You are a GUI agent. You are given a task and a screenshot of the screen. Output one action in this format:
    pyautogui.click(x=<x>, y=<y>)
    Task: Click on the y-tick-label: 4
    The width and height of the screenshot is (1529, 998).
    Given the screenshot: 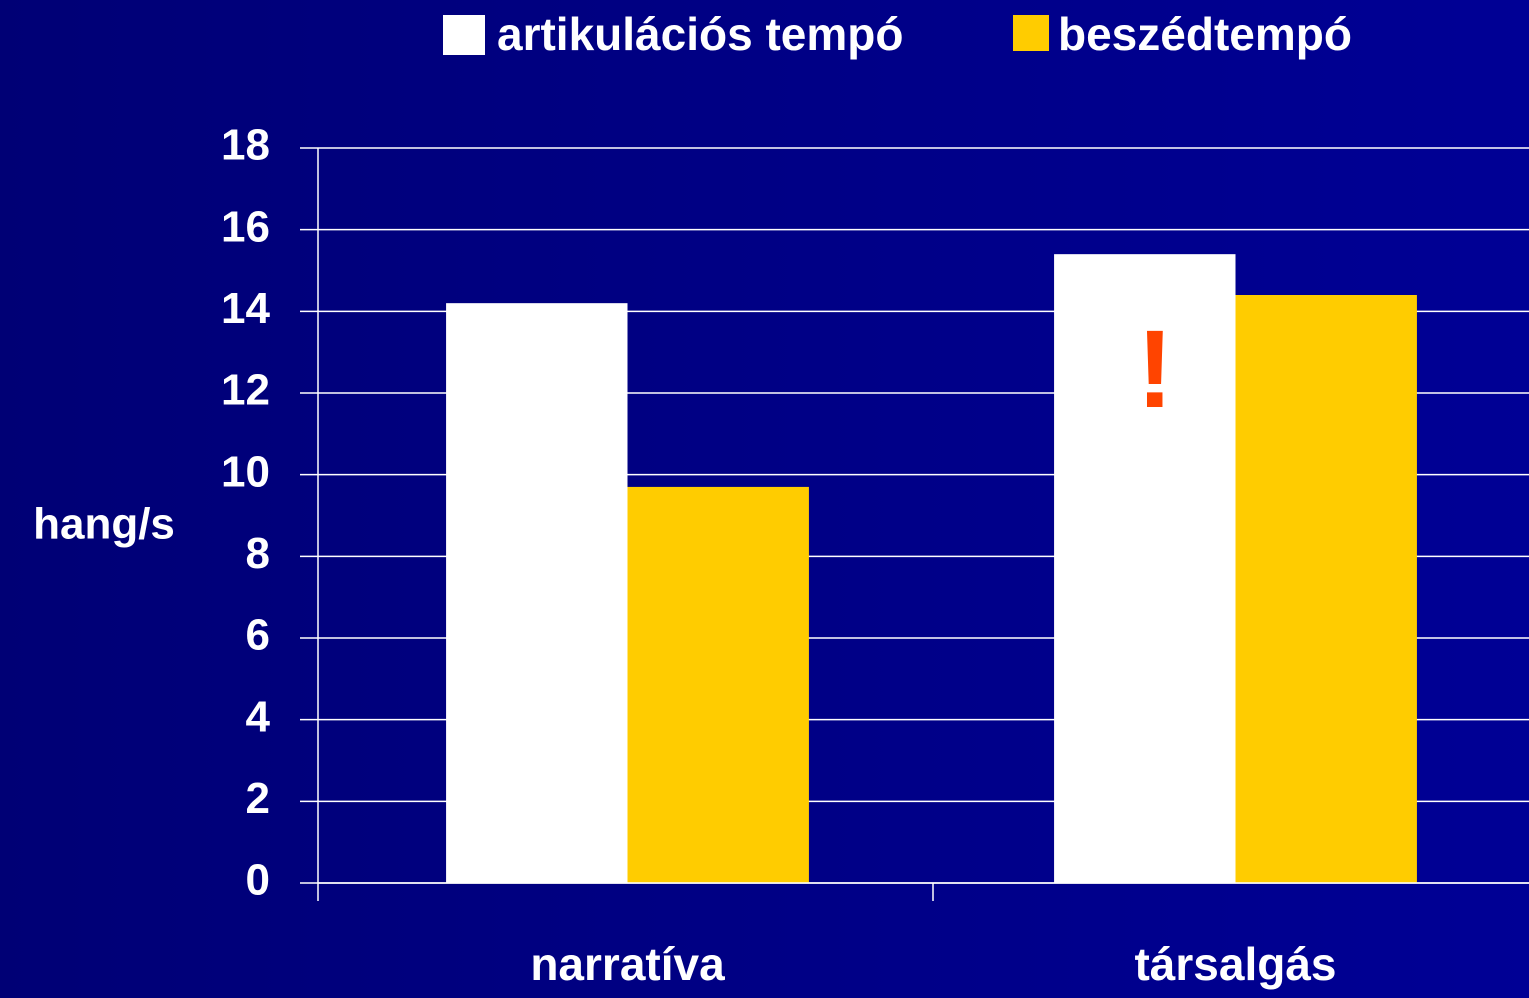 What is the action you would take?
    pyautogui.click(x=258, y=716)
    